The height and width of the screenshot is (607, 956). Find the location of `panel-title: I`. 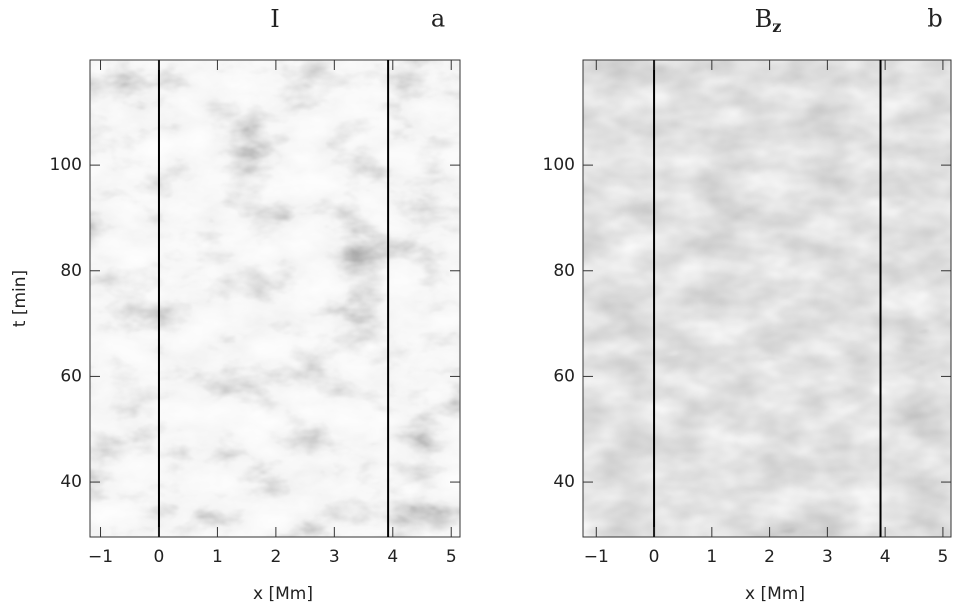

panel-title: I is located at coordinates (274, 19).